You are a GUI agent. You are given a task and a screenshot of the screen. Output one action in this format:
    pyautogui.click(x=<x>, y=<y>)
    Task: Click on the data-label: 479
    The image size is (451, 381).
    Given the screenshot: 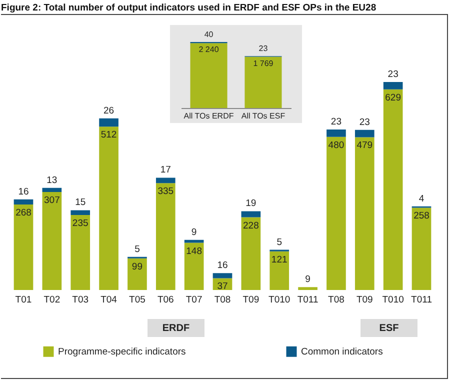 What is the action you would take?
    pyautogui.click(x=364, y=146)
    